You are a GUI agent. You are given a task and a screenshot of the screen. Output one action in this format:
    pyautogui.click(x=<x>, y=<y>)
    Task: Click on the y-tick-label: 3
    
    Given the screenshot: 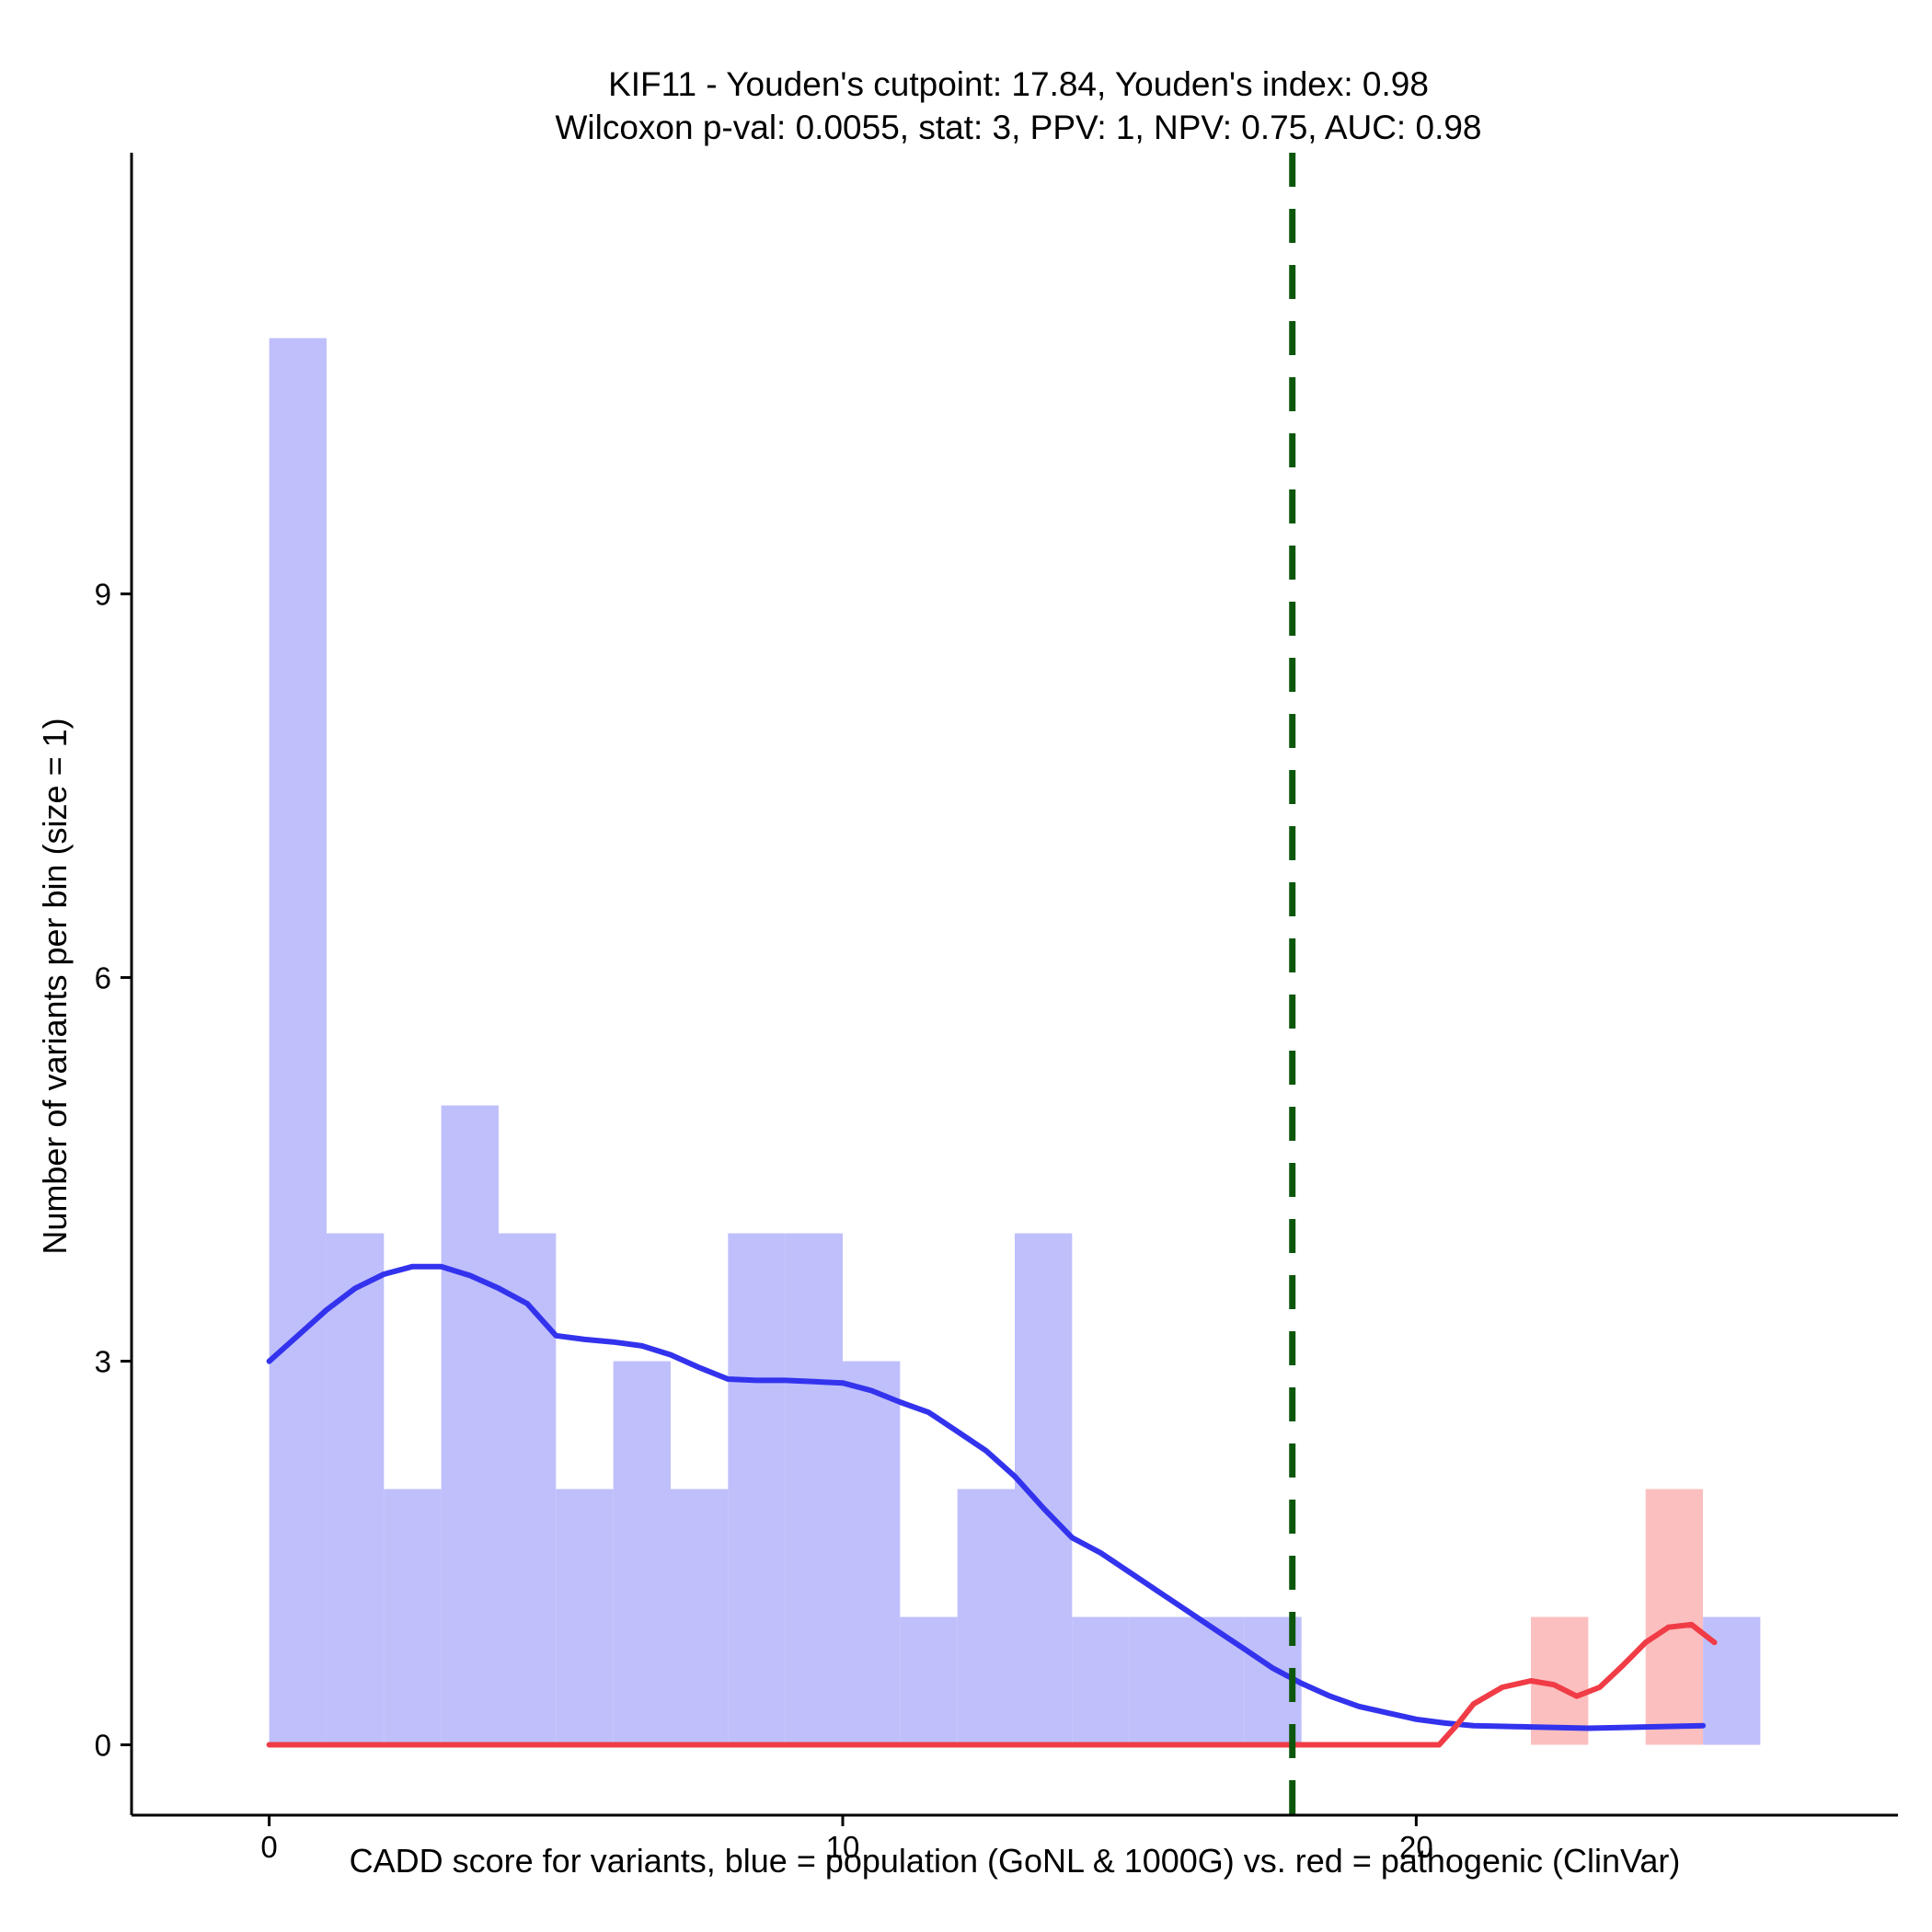 What is the action you would take?
    pyautogui.click(x=103, y=1362)
    